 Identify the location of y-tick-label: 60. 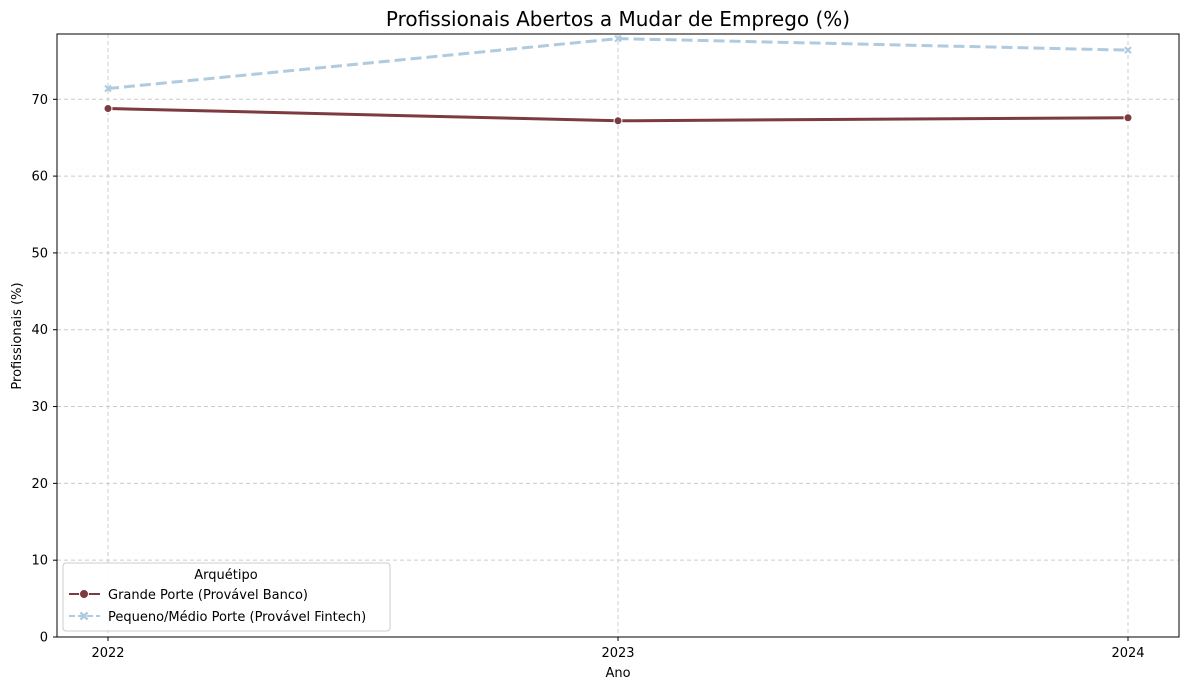
(39, 177).